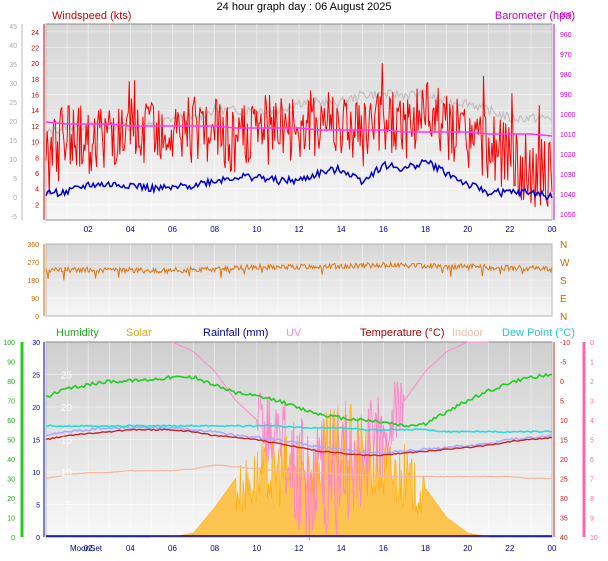 The width and height of the screenshot is (608, 561). What do you see at coordinates (509, 548) in the screenshot?
I see `humidity-x-tick-label: 22` at bounding box center [509, 548].